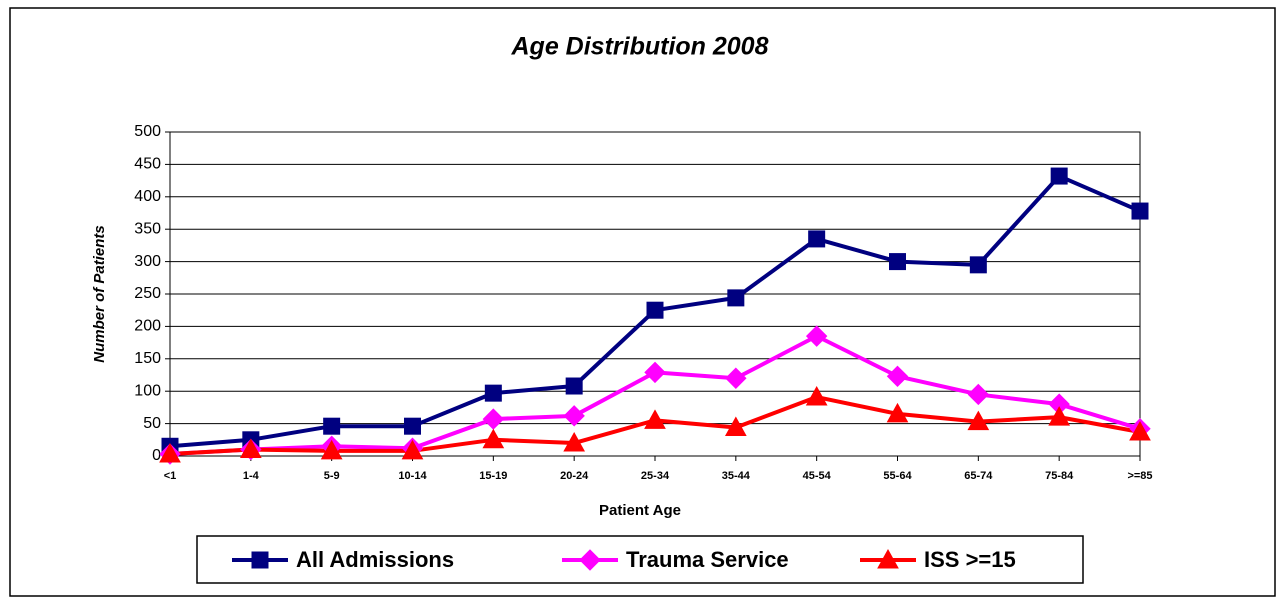  I want to click on legend-label: All Admissions, so click(375, 559).